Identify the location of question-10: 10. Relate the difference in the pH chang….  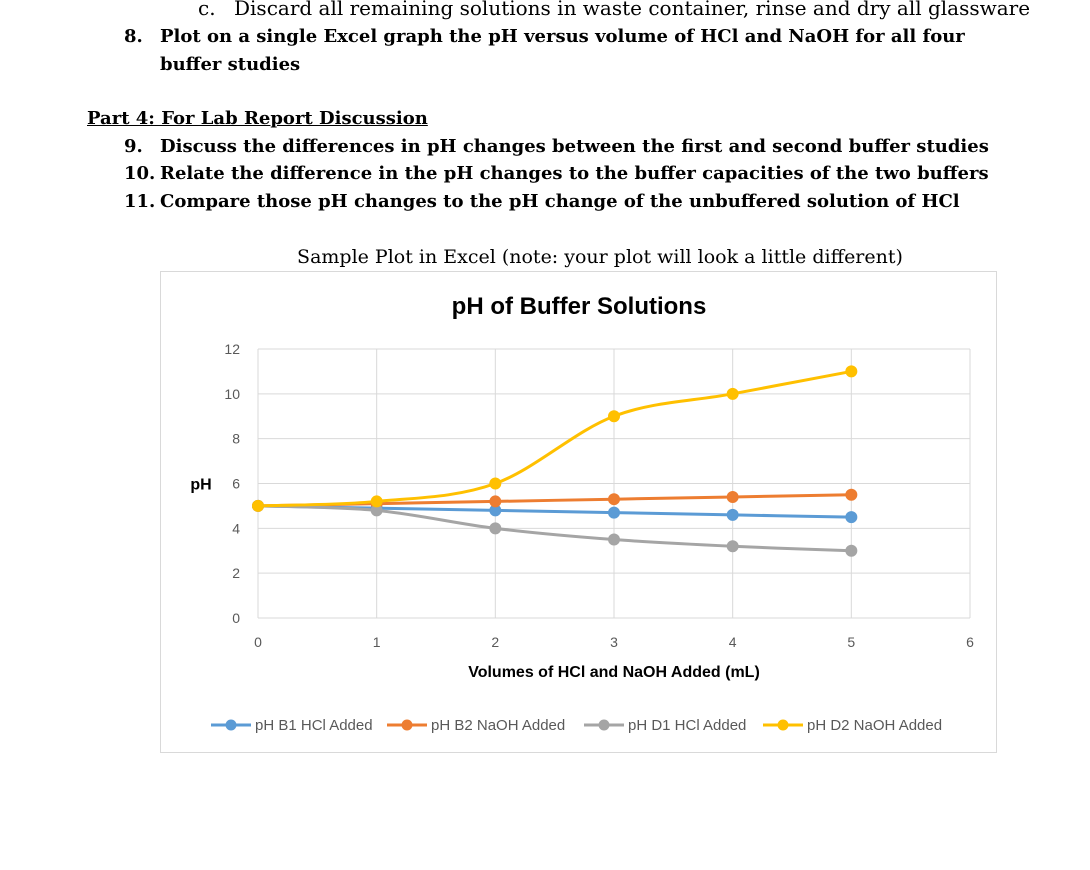
(556, 173).